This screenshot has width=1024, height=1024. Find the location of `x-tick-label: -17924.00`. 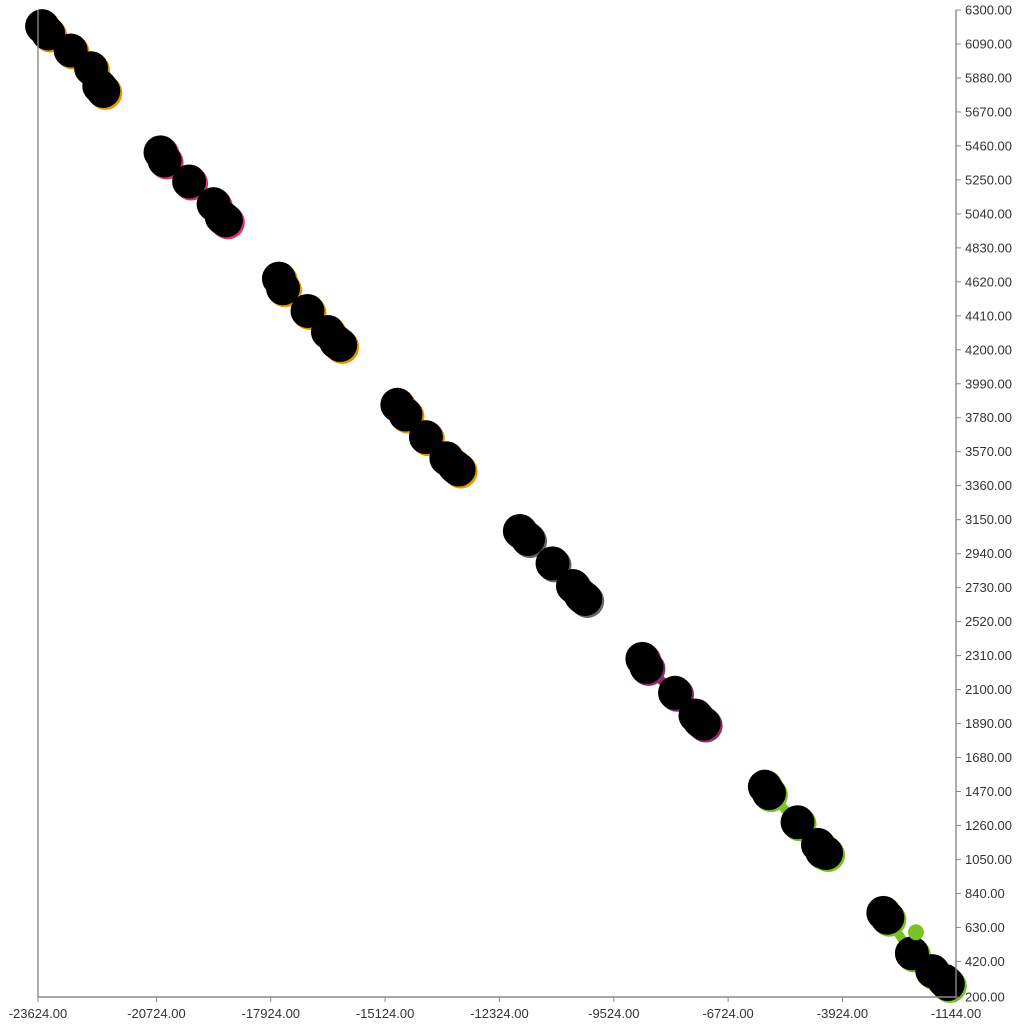

x-tick-label: -17924.00 is located at coordinates (270, 1013).